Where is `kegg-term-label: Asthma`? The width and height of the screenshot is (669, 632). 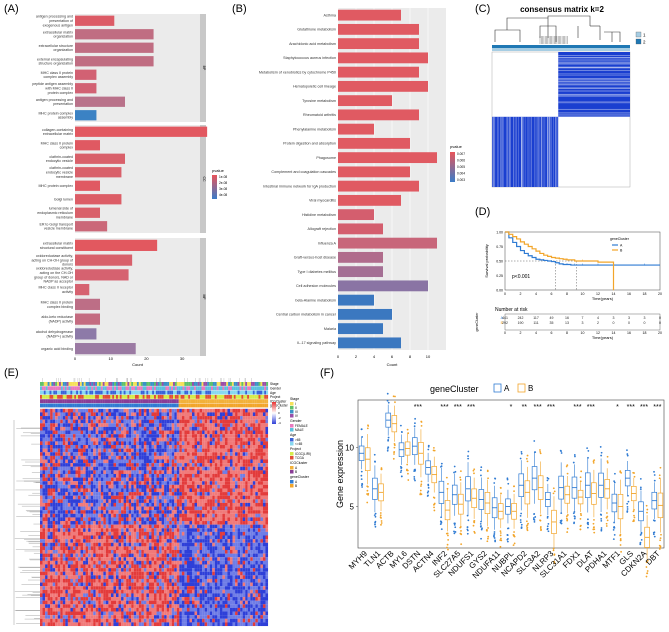 kegg-term-label: Asthma is located at coordinates (329, 15).